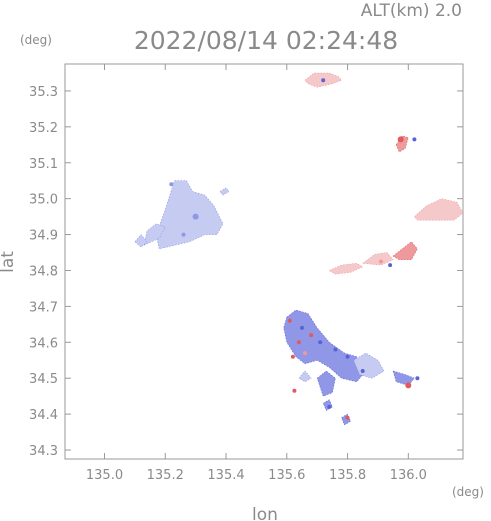 Image resolution: width=491 pixels, height=521 pixels. What do you see at coordinates (43, 128) in the screenshot?
I see `y-tick-label: 35.2` at bounding box center [43, 128].